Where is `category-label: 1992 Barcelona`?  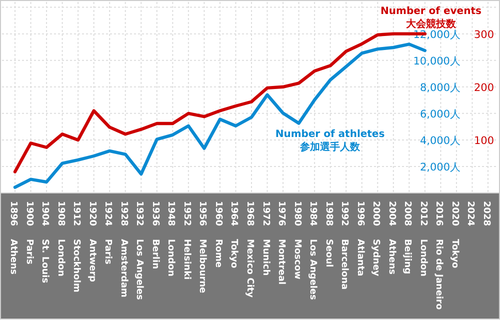 category-label: 1992 Barcelona is located at coordinates (344, 245).